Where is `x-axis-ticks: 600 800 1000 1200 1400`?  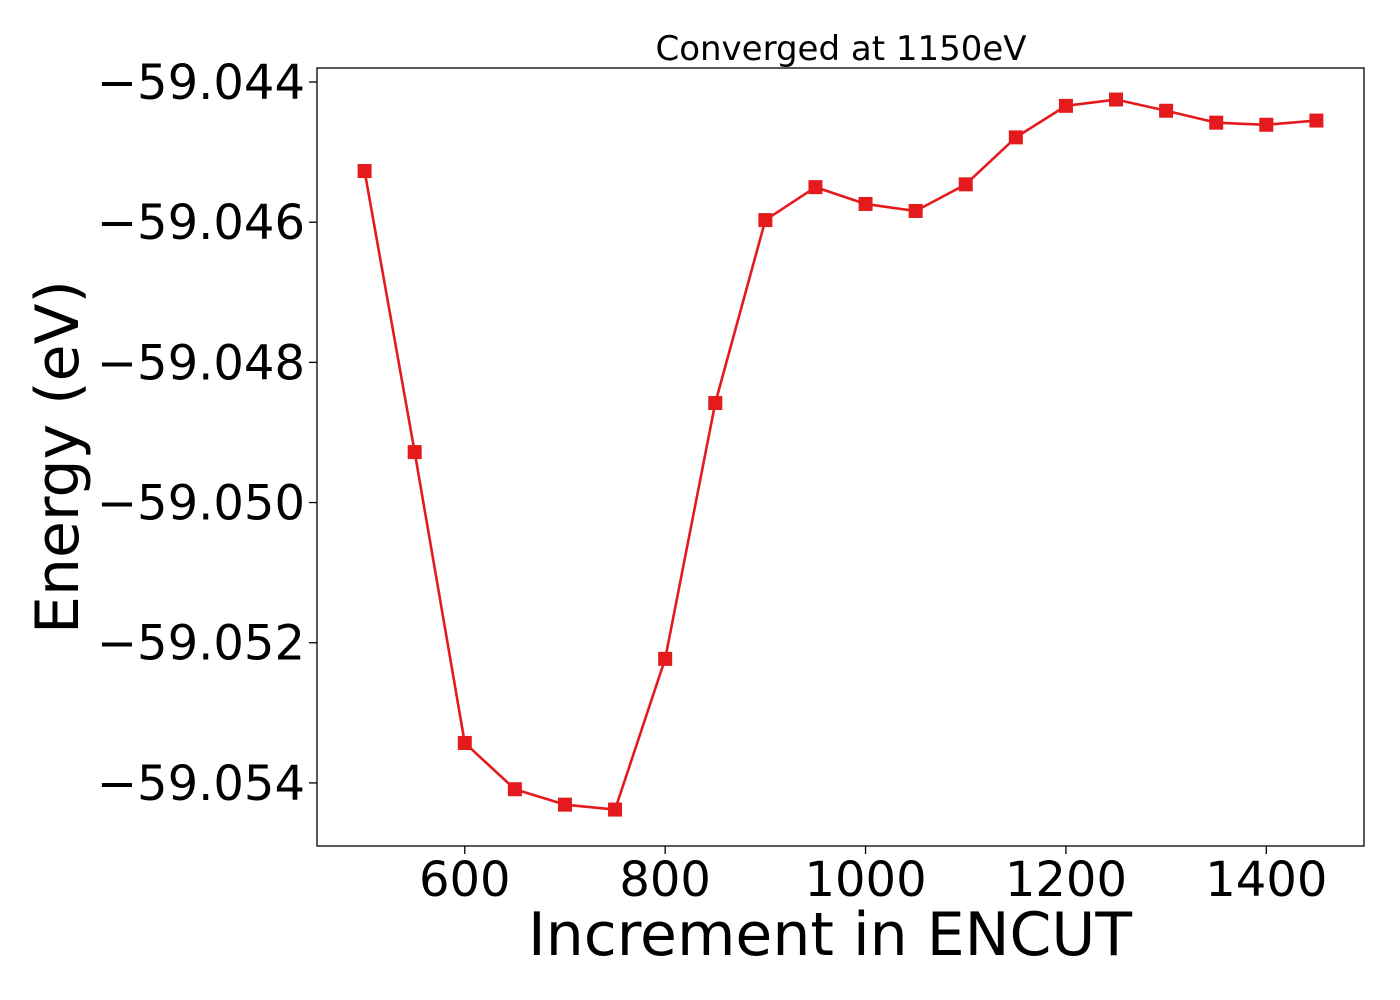
x-axis-ticks: 600 800 1000 1200 1400 is located at coordinates (873, 877).